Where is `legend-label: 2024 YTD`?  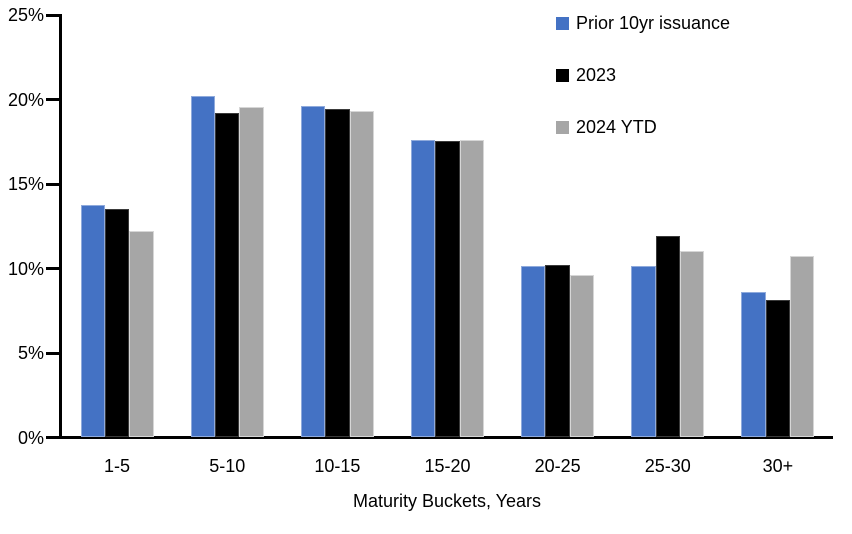
legend-label: 2024 YTD is located at coordinates (616, 127).